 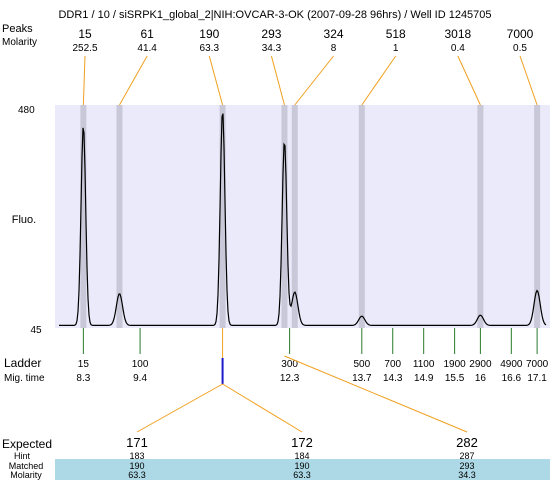 What do you see at coordinates (272, 48) in the screenshot?
I see `peak-molarity-label: 34.3` at bounding box center [272, 48].